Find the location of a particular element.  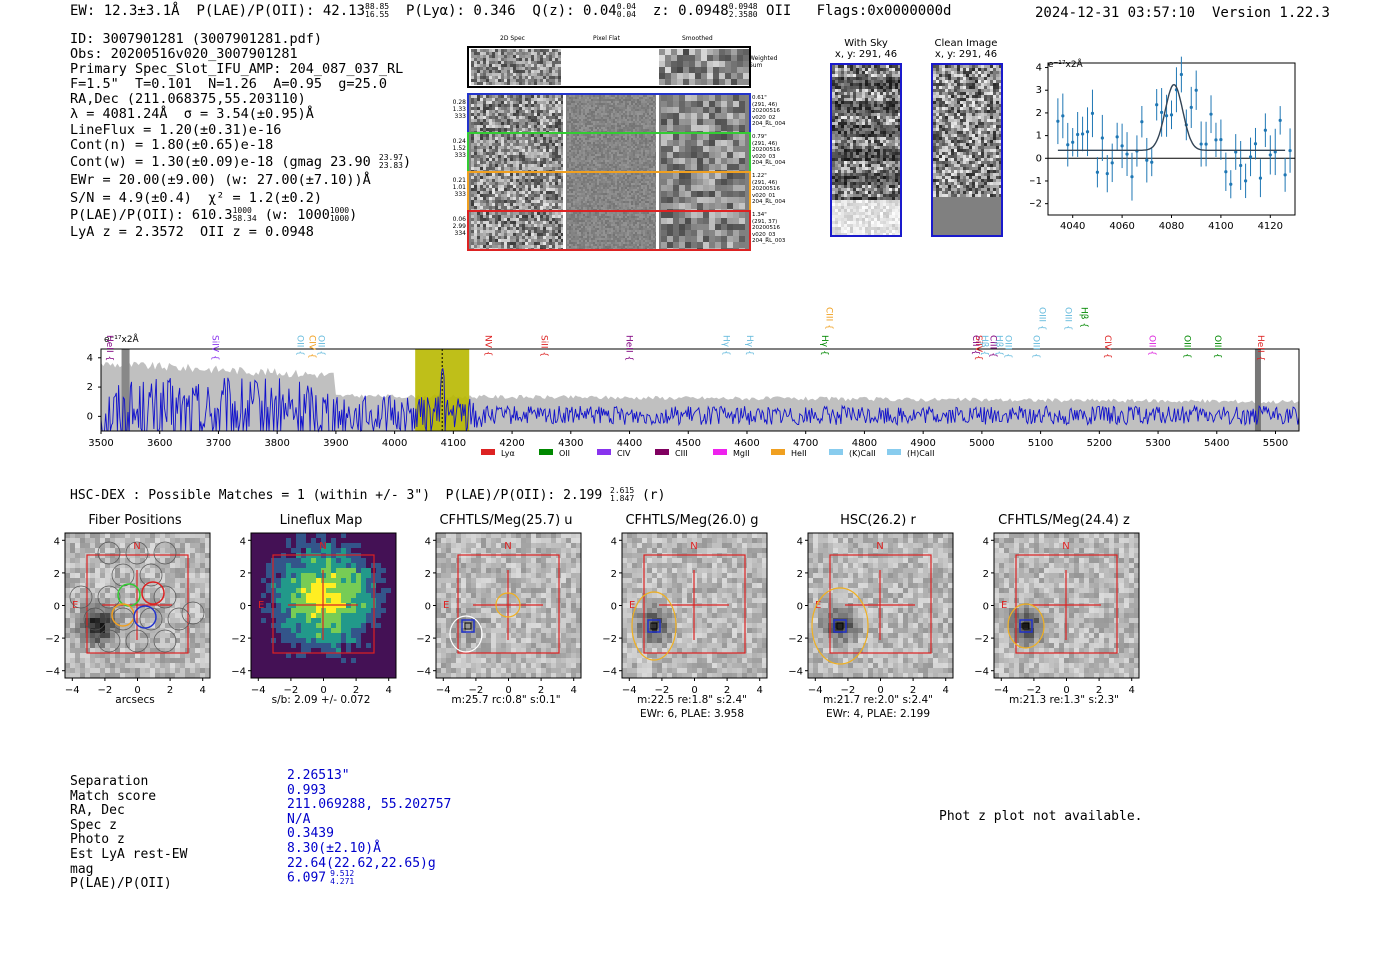

image-stamp: Fiber Positions N E 4 2 0 −2 −4 −4 −2 0 2 4 arcsecs is located at coordinates (135, 617).